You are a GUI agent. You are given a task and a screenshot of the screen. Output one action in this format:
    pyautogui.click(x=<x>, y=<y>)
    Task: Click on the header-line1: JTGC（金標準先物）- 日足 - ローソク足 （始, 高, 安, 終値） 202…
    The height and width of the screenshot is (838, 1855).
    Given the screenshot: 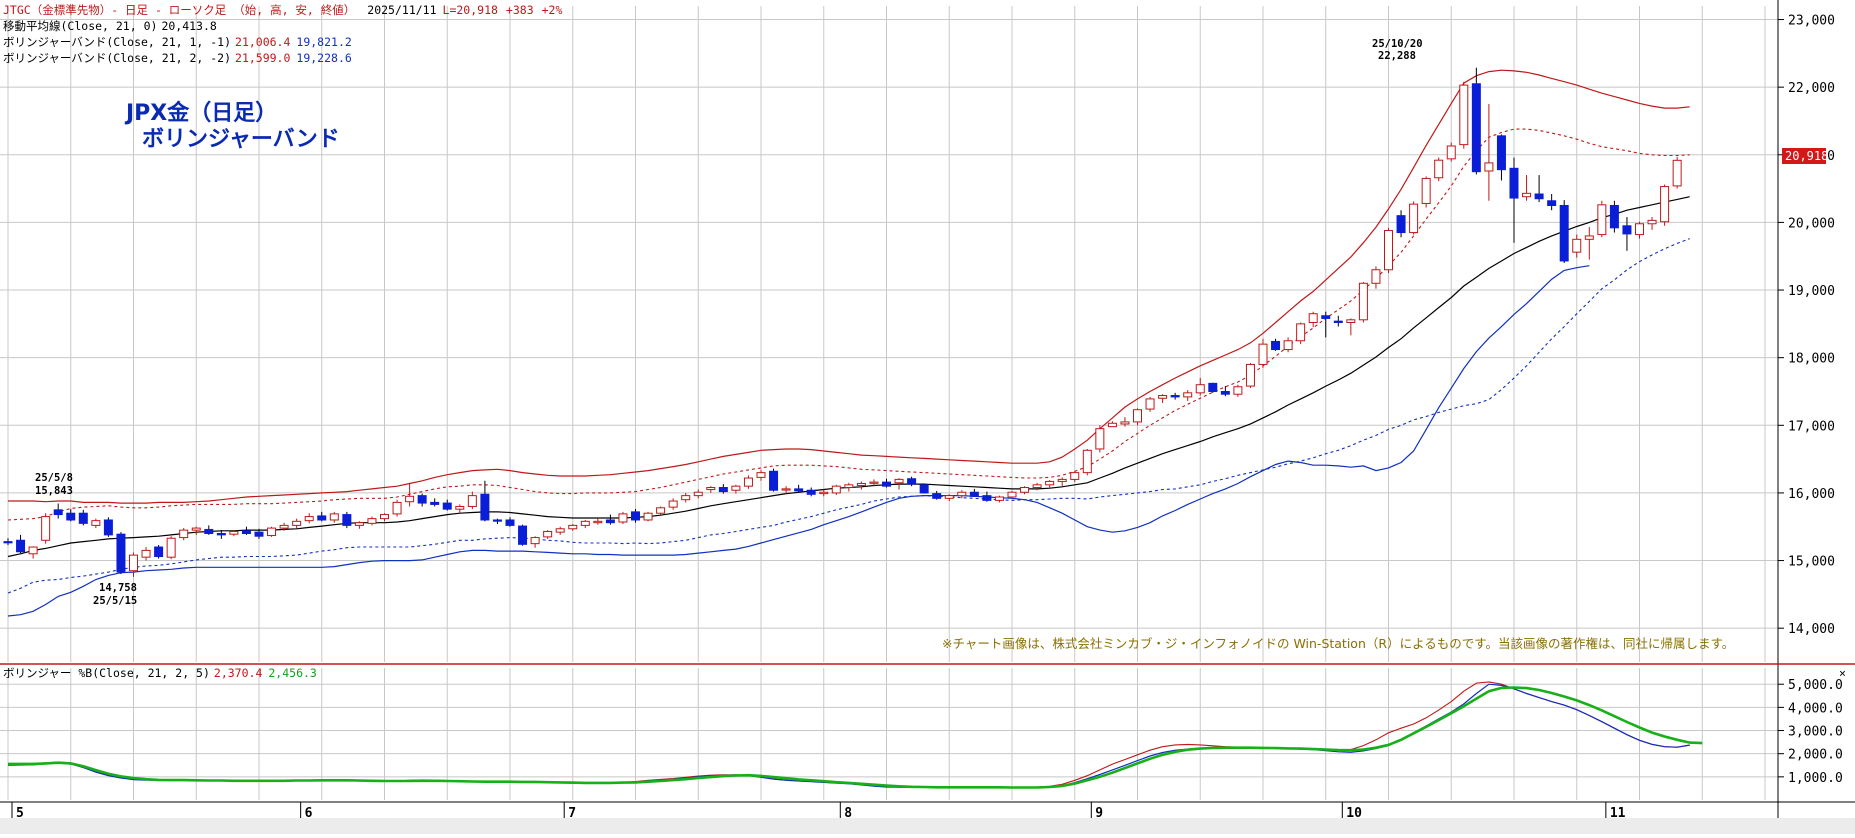 What is the action you would take?
    pyautogui.click(x=282, y=10)
    